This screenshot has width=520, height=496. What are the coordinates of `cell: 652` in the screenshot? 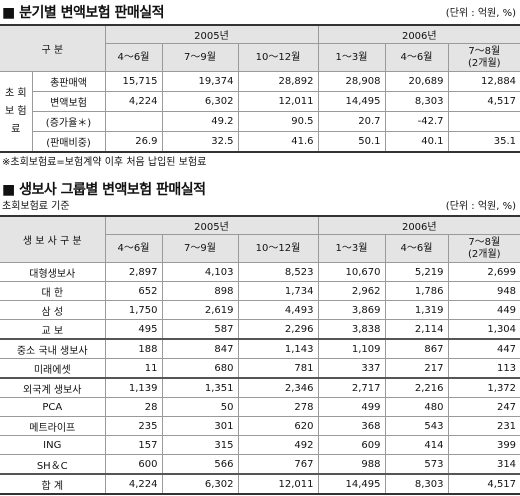 It's located at (133, 291).